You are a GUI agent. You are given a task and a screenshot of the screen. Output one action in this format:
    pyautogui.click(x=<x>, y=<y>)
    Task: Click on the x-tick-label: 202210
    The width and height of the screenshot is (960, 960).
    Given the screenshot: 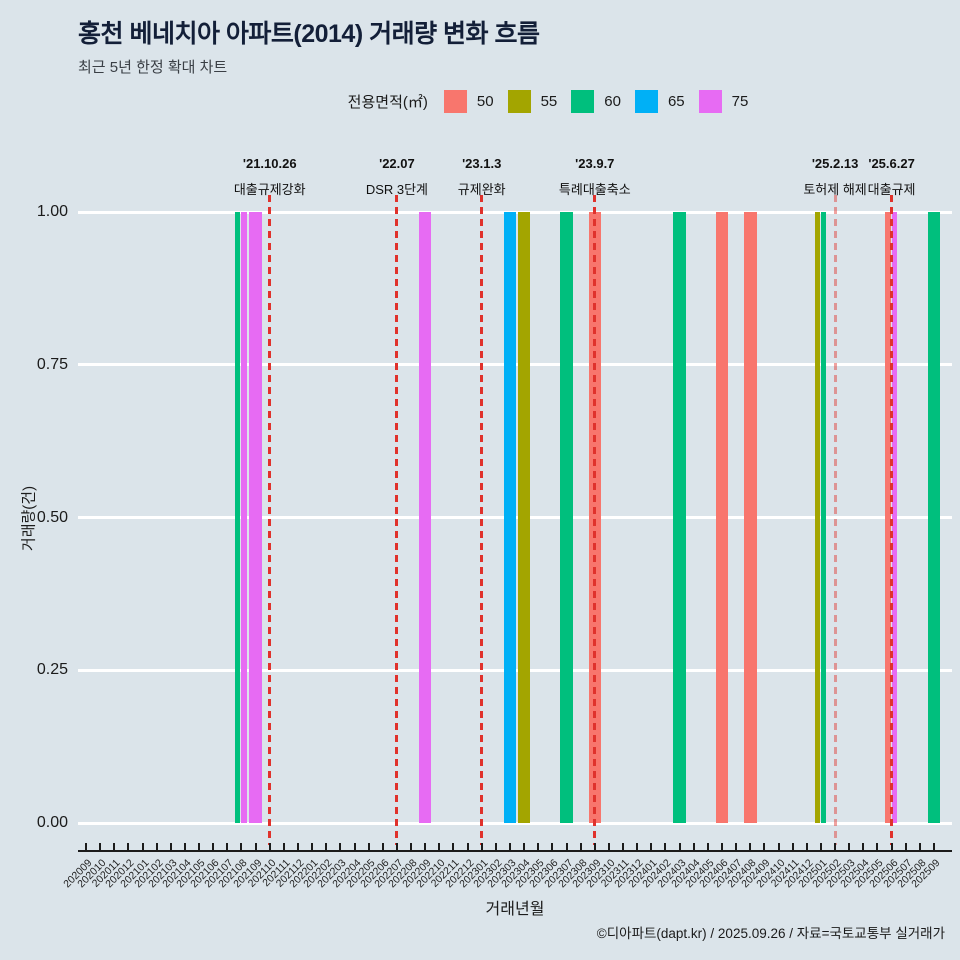 What is the action you would take?
    pyautogui.click(x=431, y=874)
    